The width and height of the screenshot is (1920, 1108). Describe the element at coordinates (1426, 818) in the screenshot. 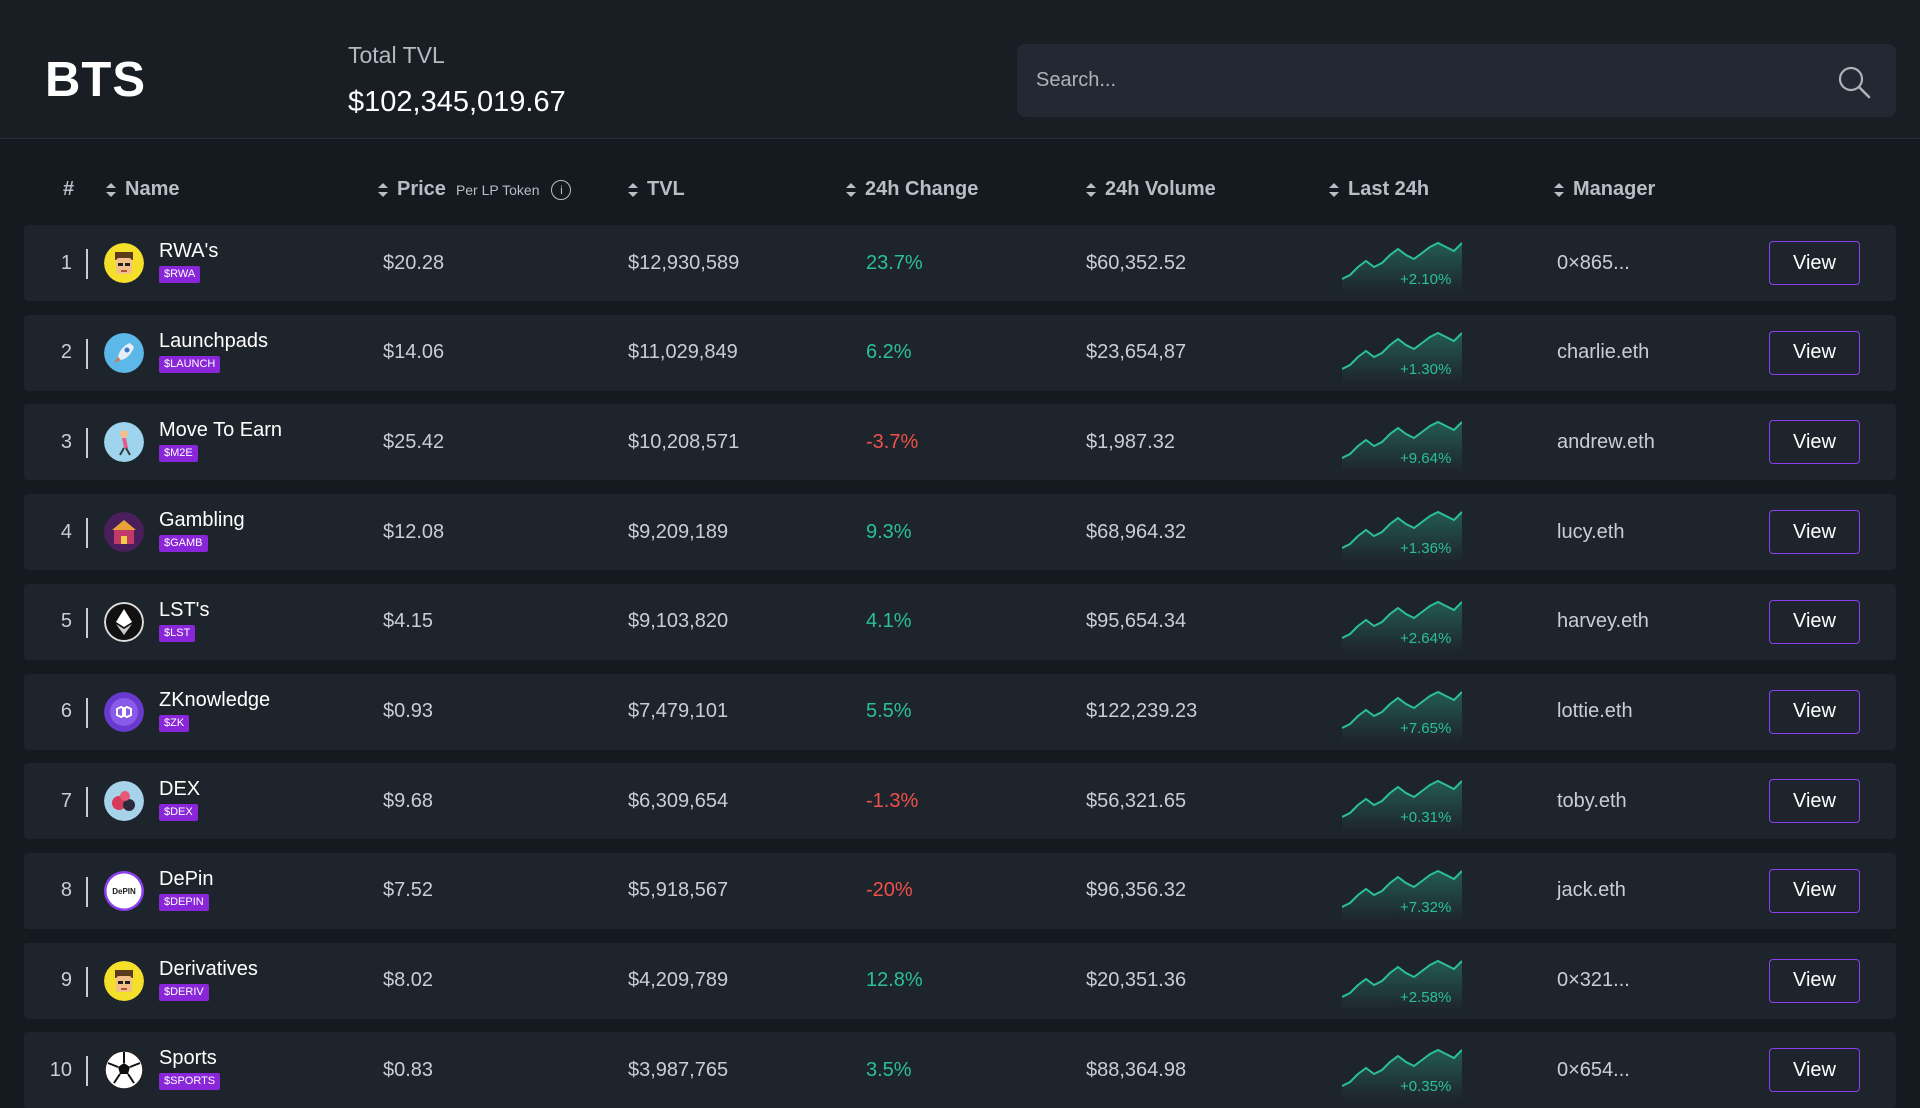

I see `sparkline-change: +0.31%` at that location.